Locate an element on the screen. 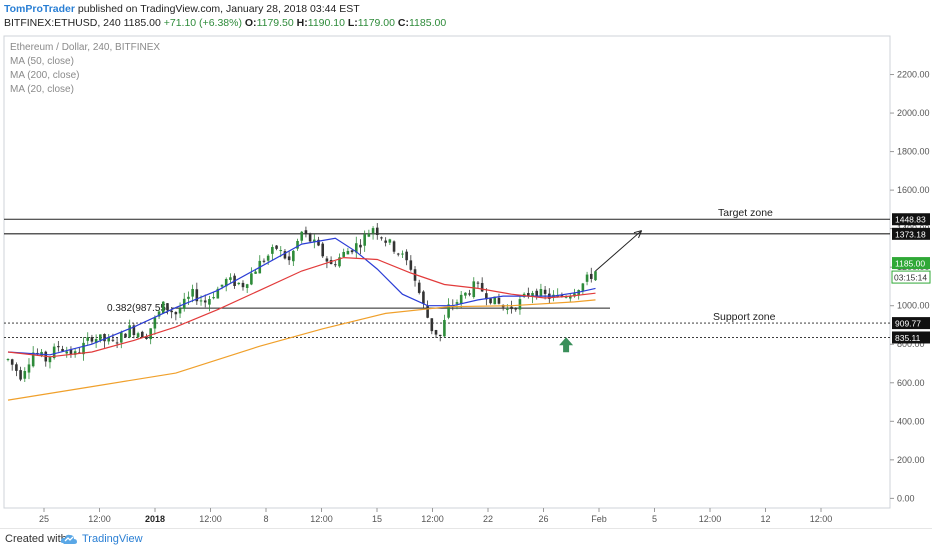 The width and height of the screenshot is (932, 551). legend-ma200: MA (200, close) is located at coordinates (45, 75).